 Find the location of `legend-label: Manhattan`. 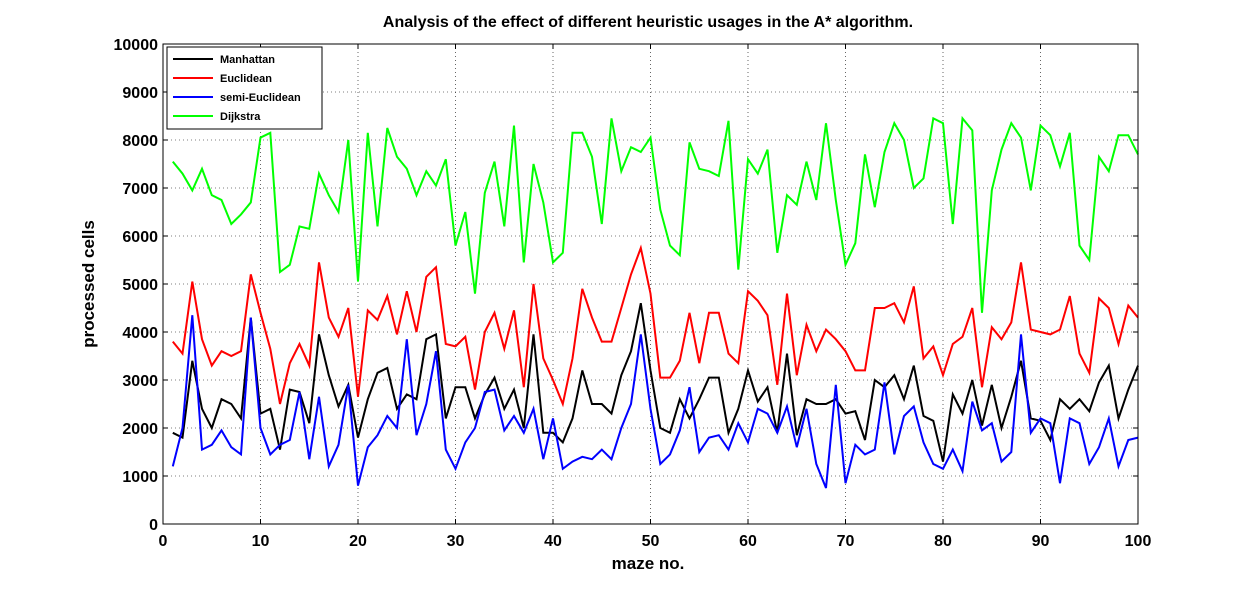

legend-label: Manhattan is located at coordinates (247, 60).